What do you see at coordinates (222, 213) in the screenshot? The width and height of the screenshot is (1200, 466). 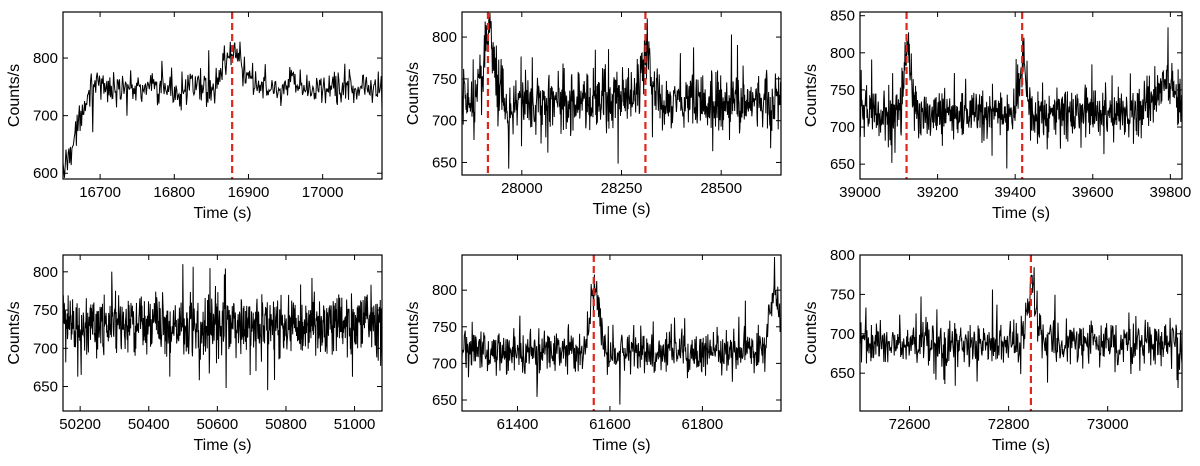 I see `x-axis-label-top-left: Time (s)` at bounding box center [222, 213].